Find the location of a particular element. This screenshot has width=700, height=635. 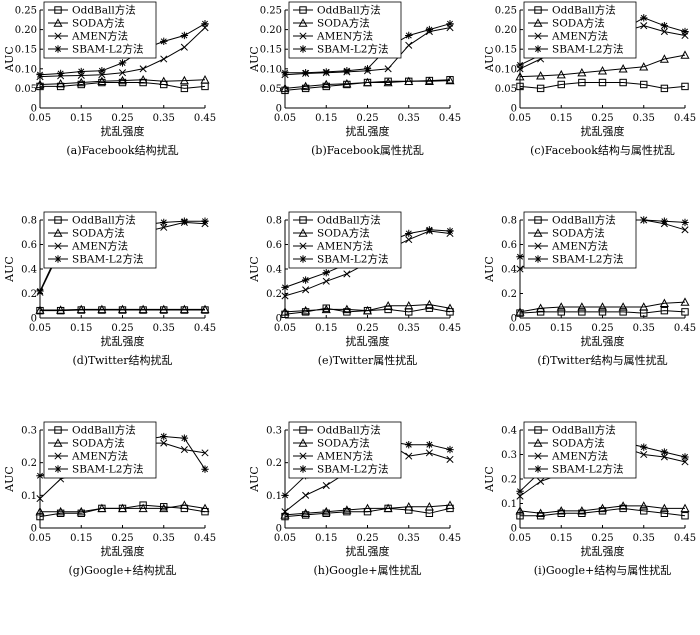

panel-caption: (g)Google+结构扰乱 is located at coordinates (123, 570).